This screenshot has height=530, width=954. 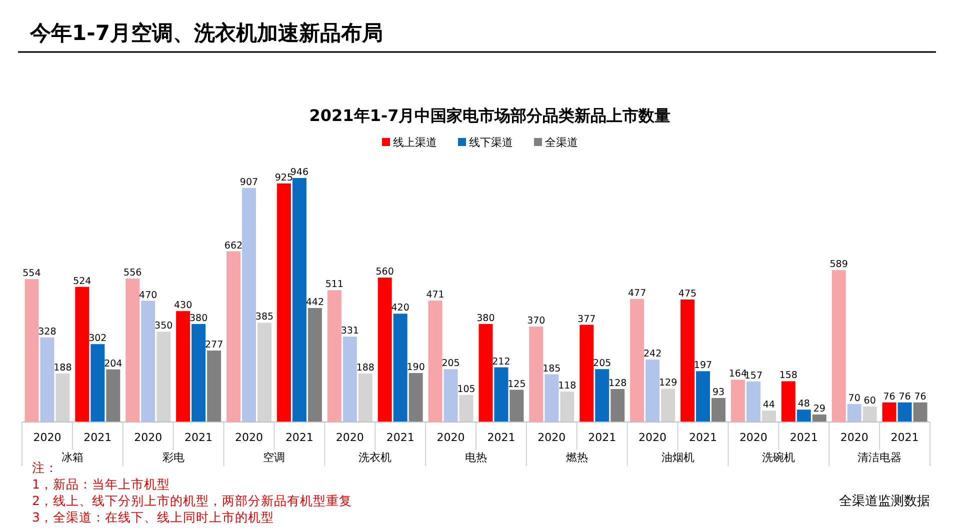 I want to click on chart-title: 今年1-7月空调、洗衣机加速新品布局, so click(x=206, y=33).